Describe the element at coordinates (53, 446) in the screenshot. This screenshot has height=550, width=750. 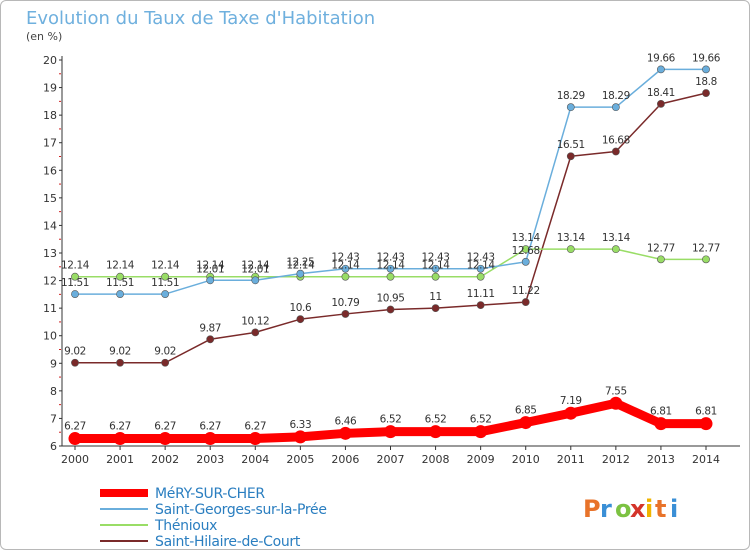
I see `y-tick-label: 6` at that location.